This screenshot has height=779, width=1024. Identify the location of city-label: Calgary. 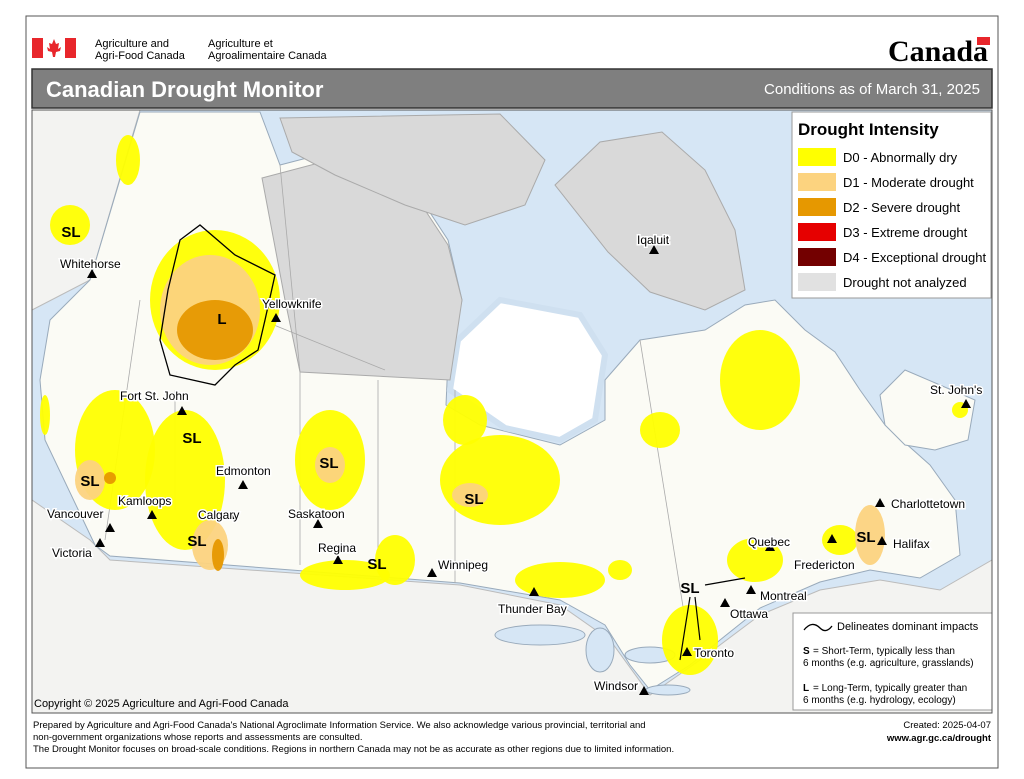
(218, 515).